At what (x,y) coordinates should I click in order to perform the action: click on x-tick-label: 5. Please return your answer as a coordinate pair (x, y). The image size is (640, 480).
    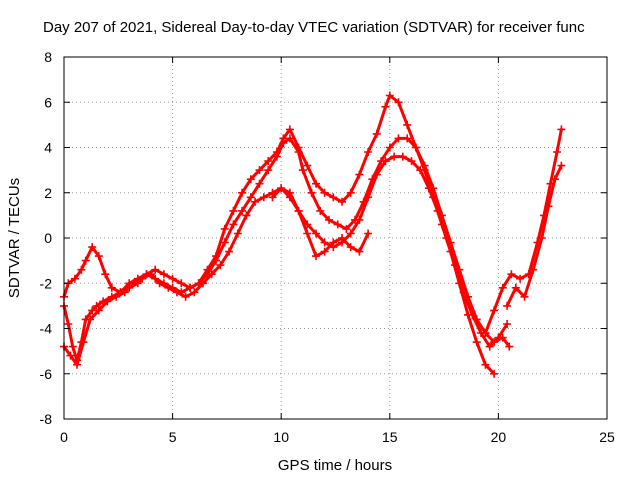
    Looking at the image, I should click on (173, 437).